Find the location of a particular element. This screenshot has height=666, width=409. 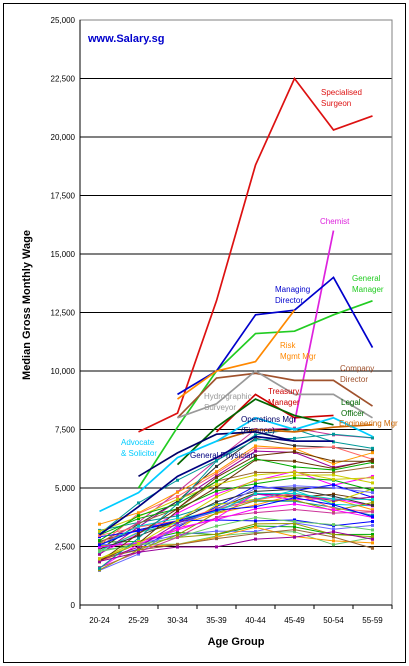

y-tick-label: 2,500 is located at coordinates (65, 547).